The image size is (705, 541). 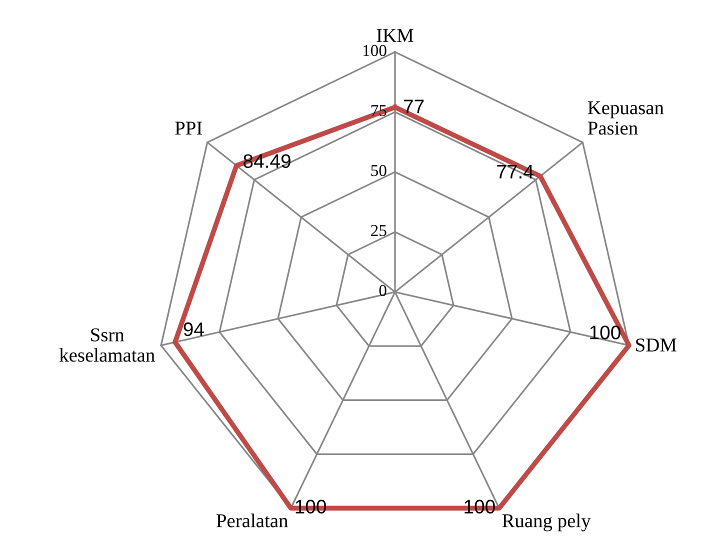 What do you see at coordinates (374, 50) in the screenshot?
I see `y-tick-label: 100` at bounding box center [374, 50].